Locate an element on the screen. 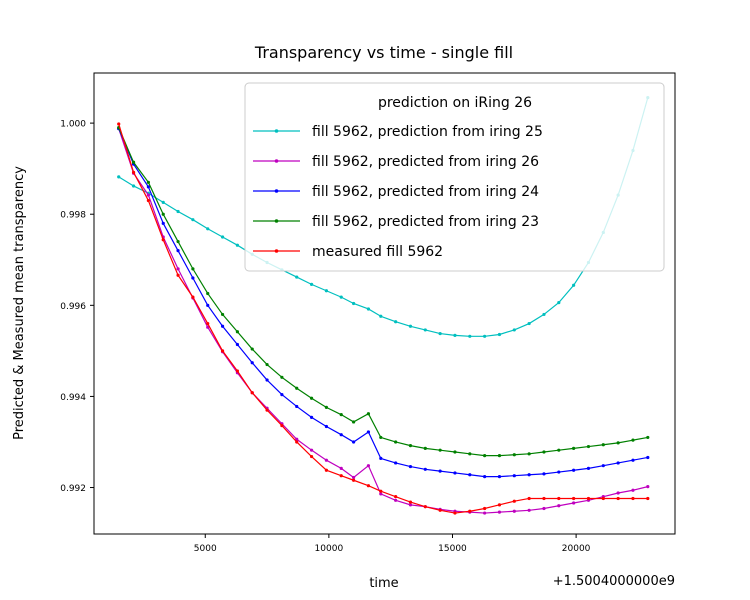 The width and height of the screenshot is (750, 600). legend-entry: fill 5962, predicted from iring 23 is located at coordinates (396, 222).